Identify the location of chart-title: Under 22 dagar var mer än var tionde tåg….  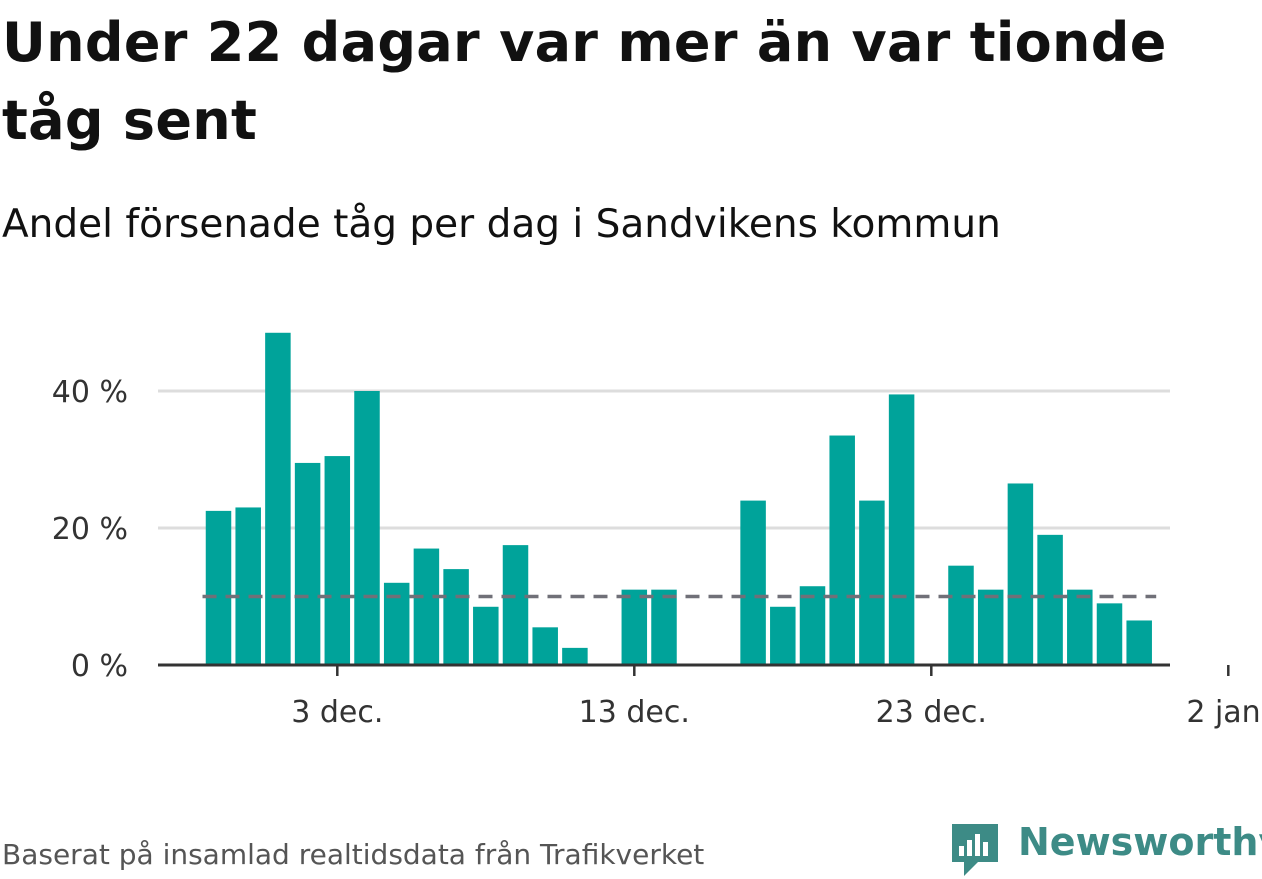
(584, 81).